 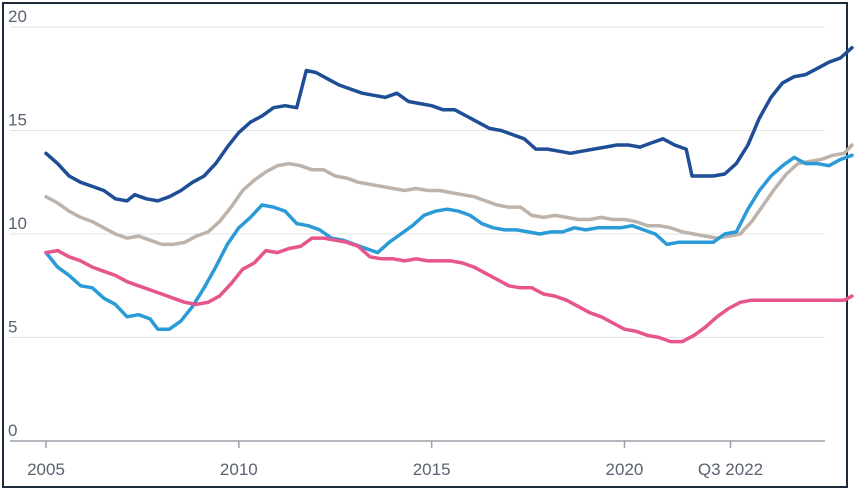 I want to click on x-tick-label: Q3 2022, so click(x=730, y=469).